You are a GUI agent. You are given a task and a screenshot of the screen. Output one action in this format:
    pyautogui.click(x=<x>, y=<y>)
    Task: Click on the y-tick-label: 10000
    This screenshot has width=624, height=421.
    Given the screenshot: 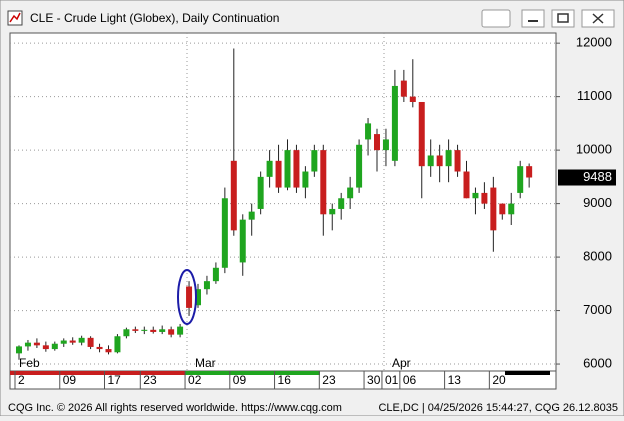 What is the action you would take?
    pyautogui.click(x=594, y=149)
    